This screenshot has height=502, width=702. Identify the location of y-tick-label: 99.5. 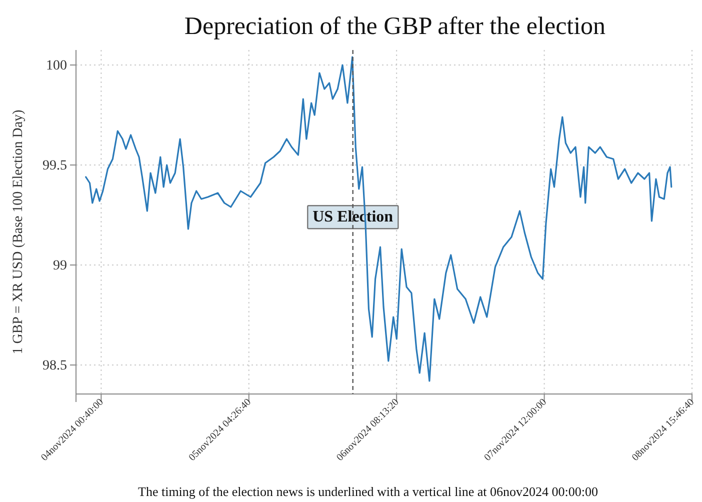
(54, 166).